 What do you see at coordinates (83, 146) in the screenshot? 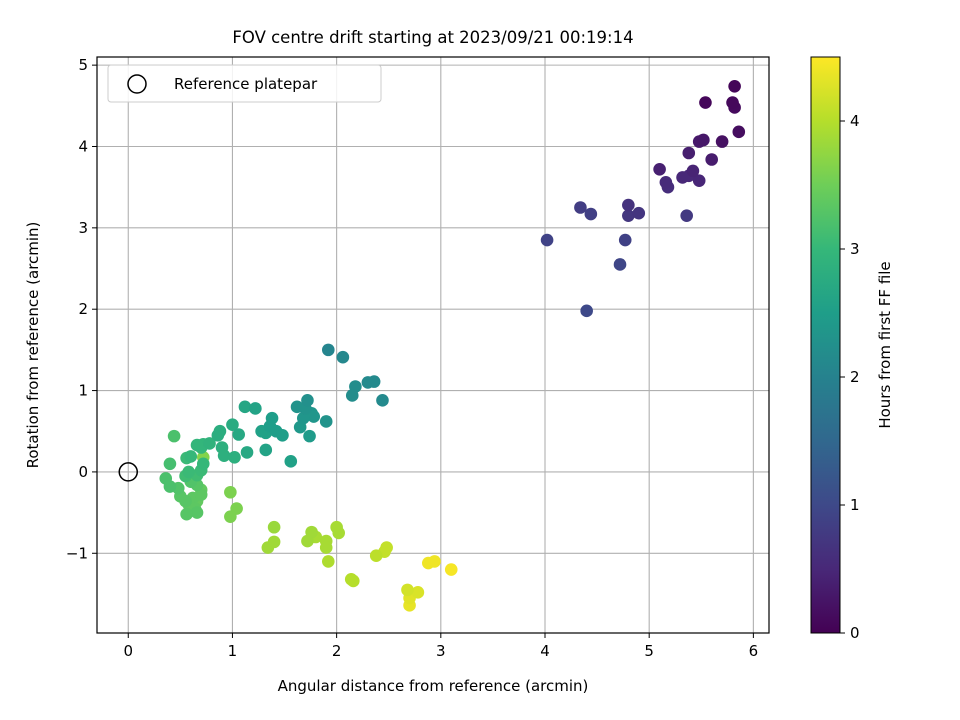
I see `y-tick-label: 4` at bounding box center [83, 146].